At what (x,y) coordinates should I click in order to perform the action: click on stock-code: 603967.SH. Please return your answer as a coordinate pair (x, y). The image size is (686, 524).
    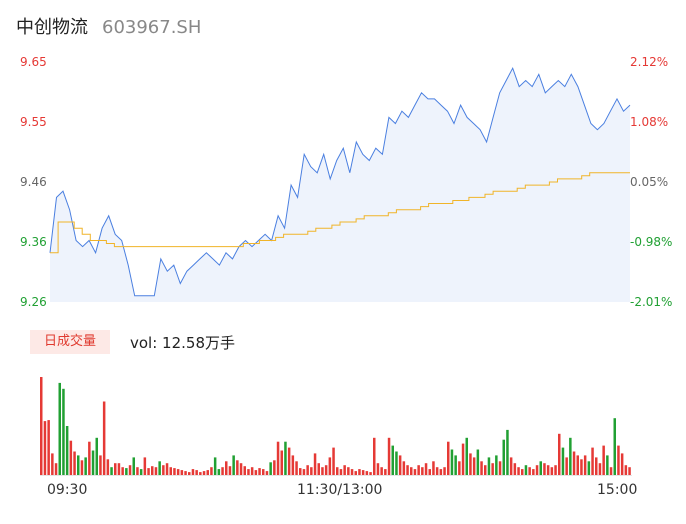
    Looking at the image, I should click on (152, 27).